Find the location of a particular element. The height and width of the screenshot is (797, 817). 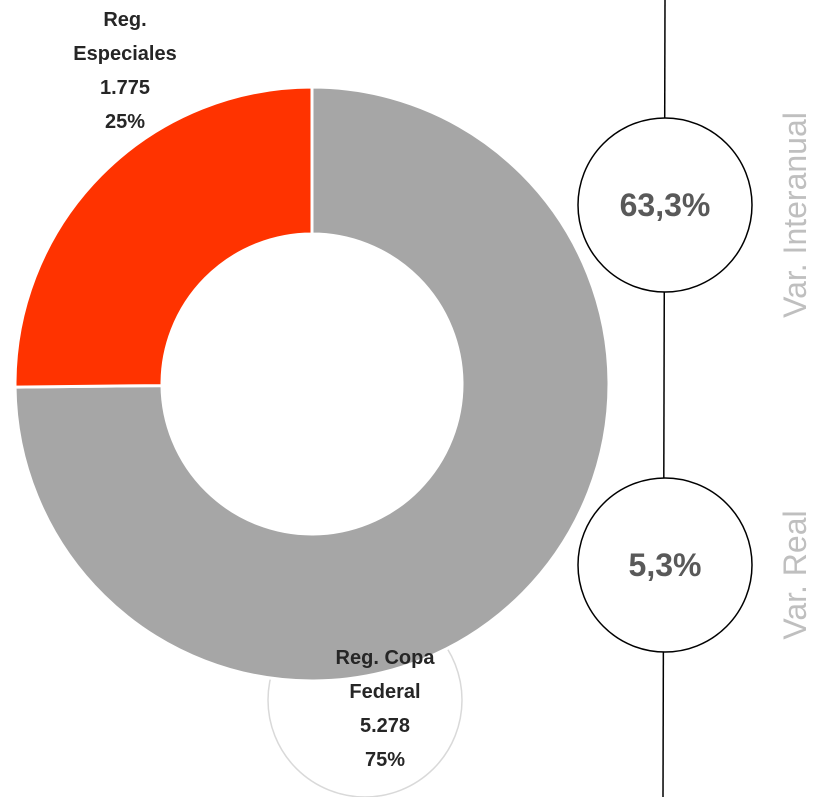

indicator-value: 5,3% is located at coordinates (665, 565).